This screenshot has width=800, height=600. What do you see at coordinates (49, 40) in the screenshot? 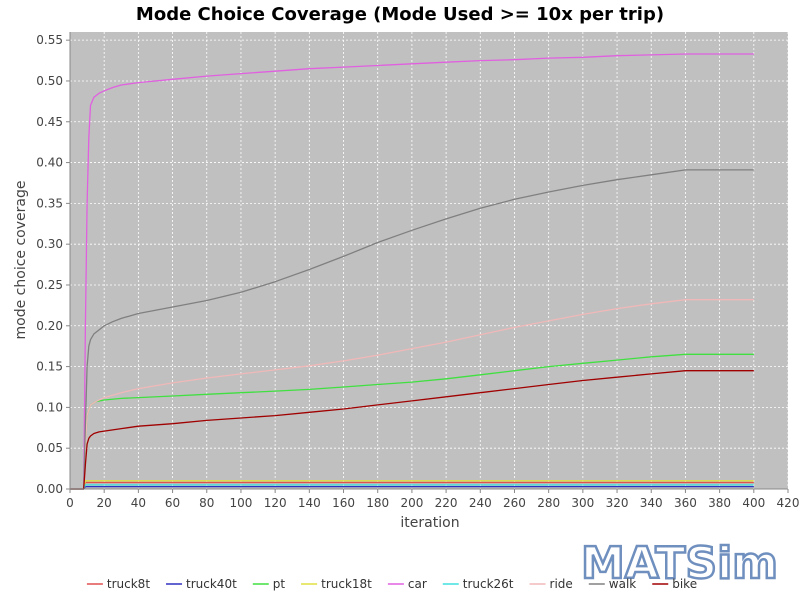
I see `y-tick-label: 0.55` at bounding box center [49, 40].